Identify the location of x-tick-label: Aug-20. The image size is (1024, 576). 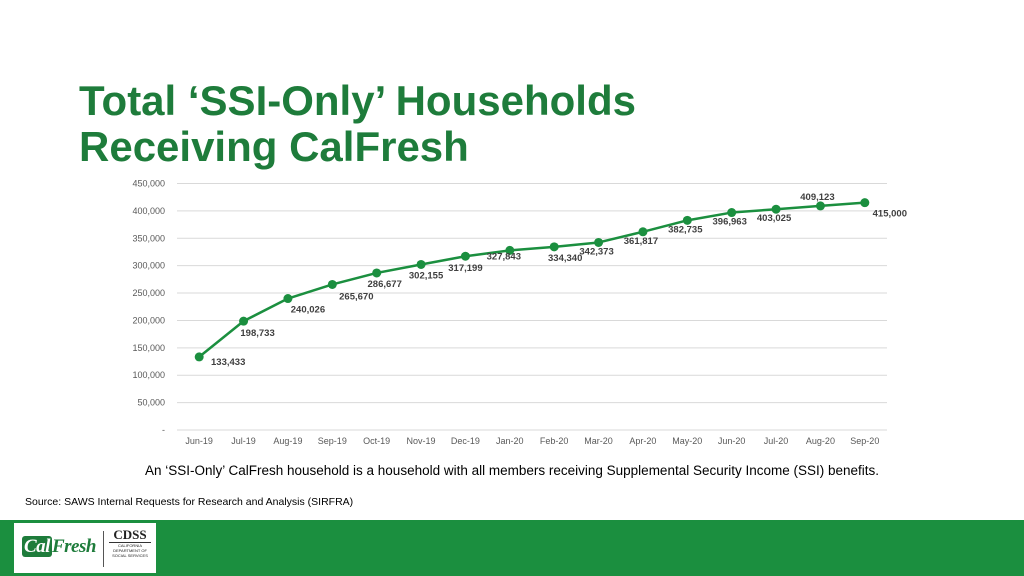
(820, 441).